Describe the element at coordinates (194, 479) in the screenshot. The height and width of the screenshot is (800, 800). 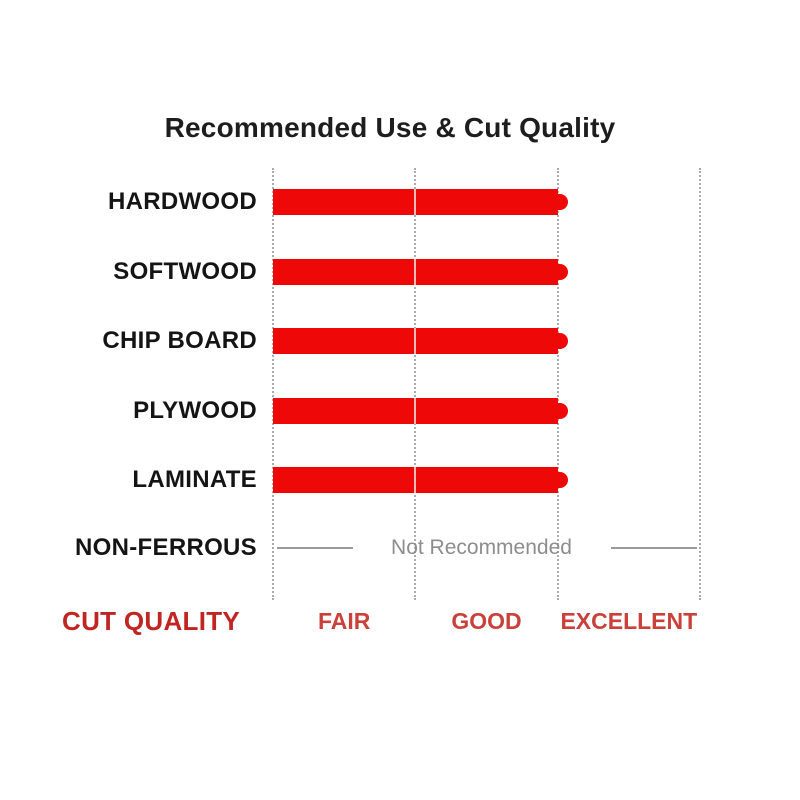
I see `category-label-laminate: LAMINATE` at that location.